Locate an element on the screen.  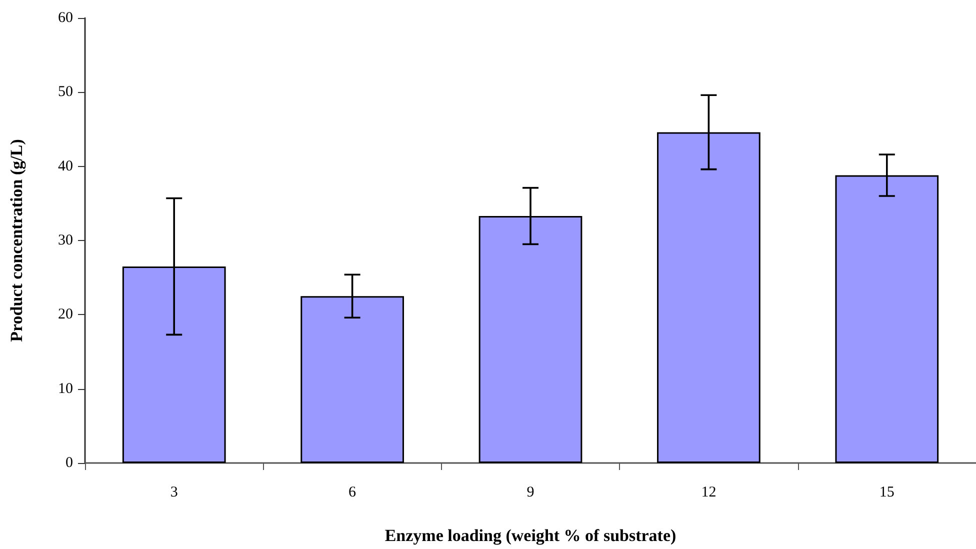
y-tick-label: 10 is located at coordinates (65, 388).